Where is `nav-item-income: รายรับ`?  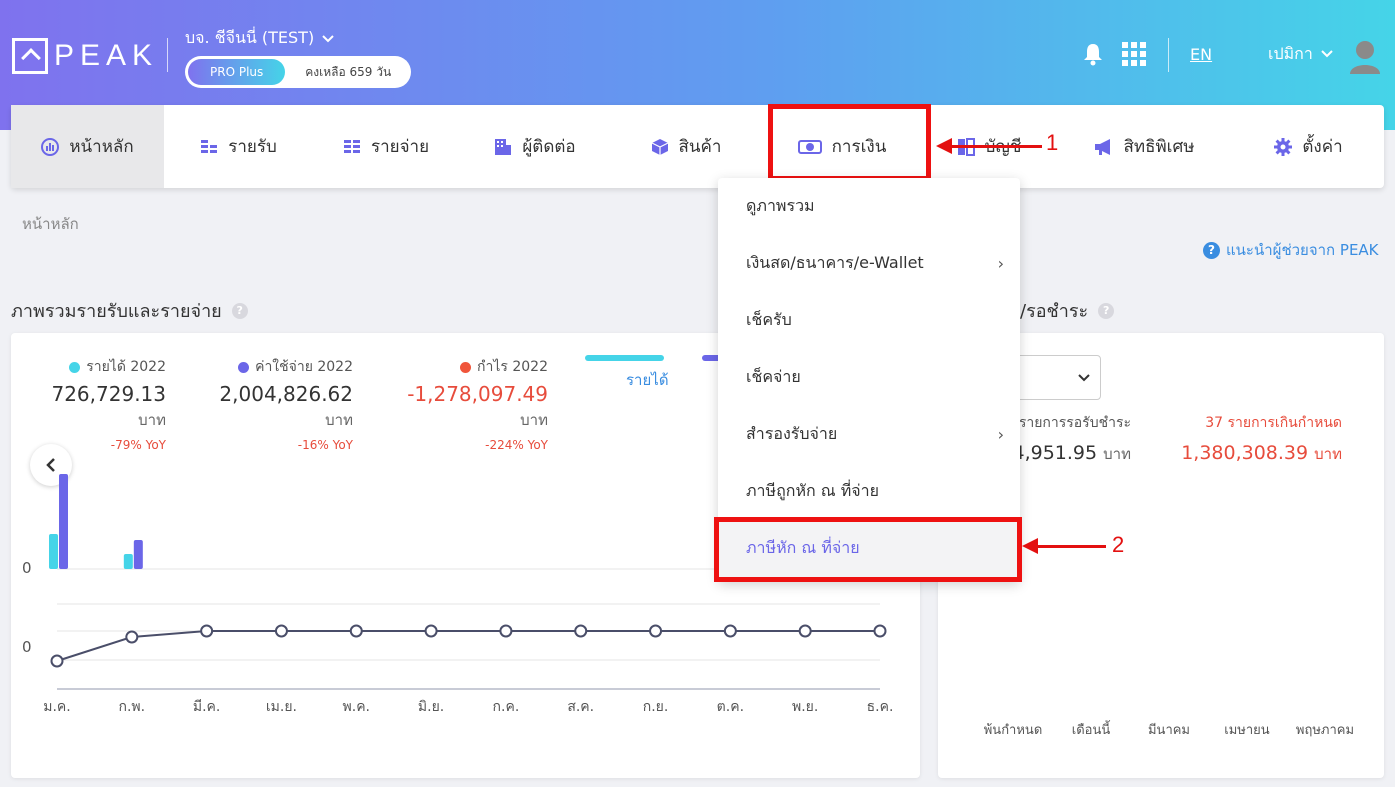
nav-item-income: รายรับ is located at coordinates (238, 146).